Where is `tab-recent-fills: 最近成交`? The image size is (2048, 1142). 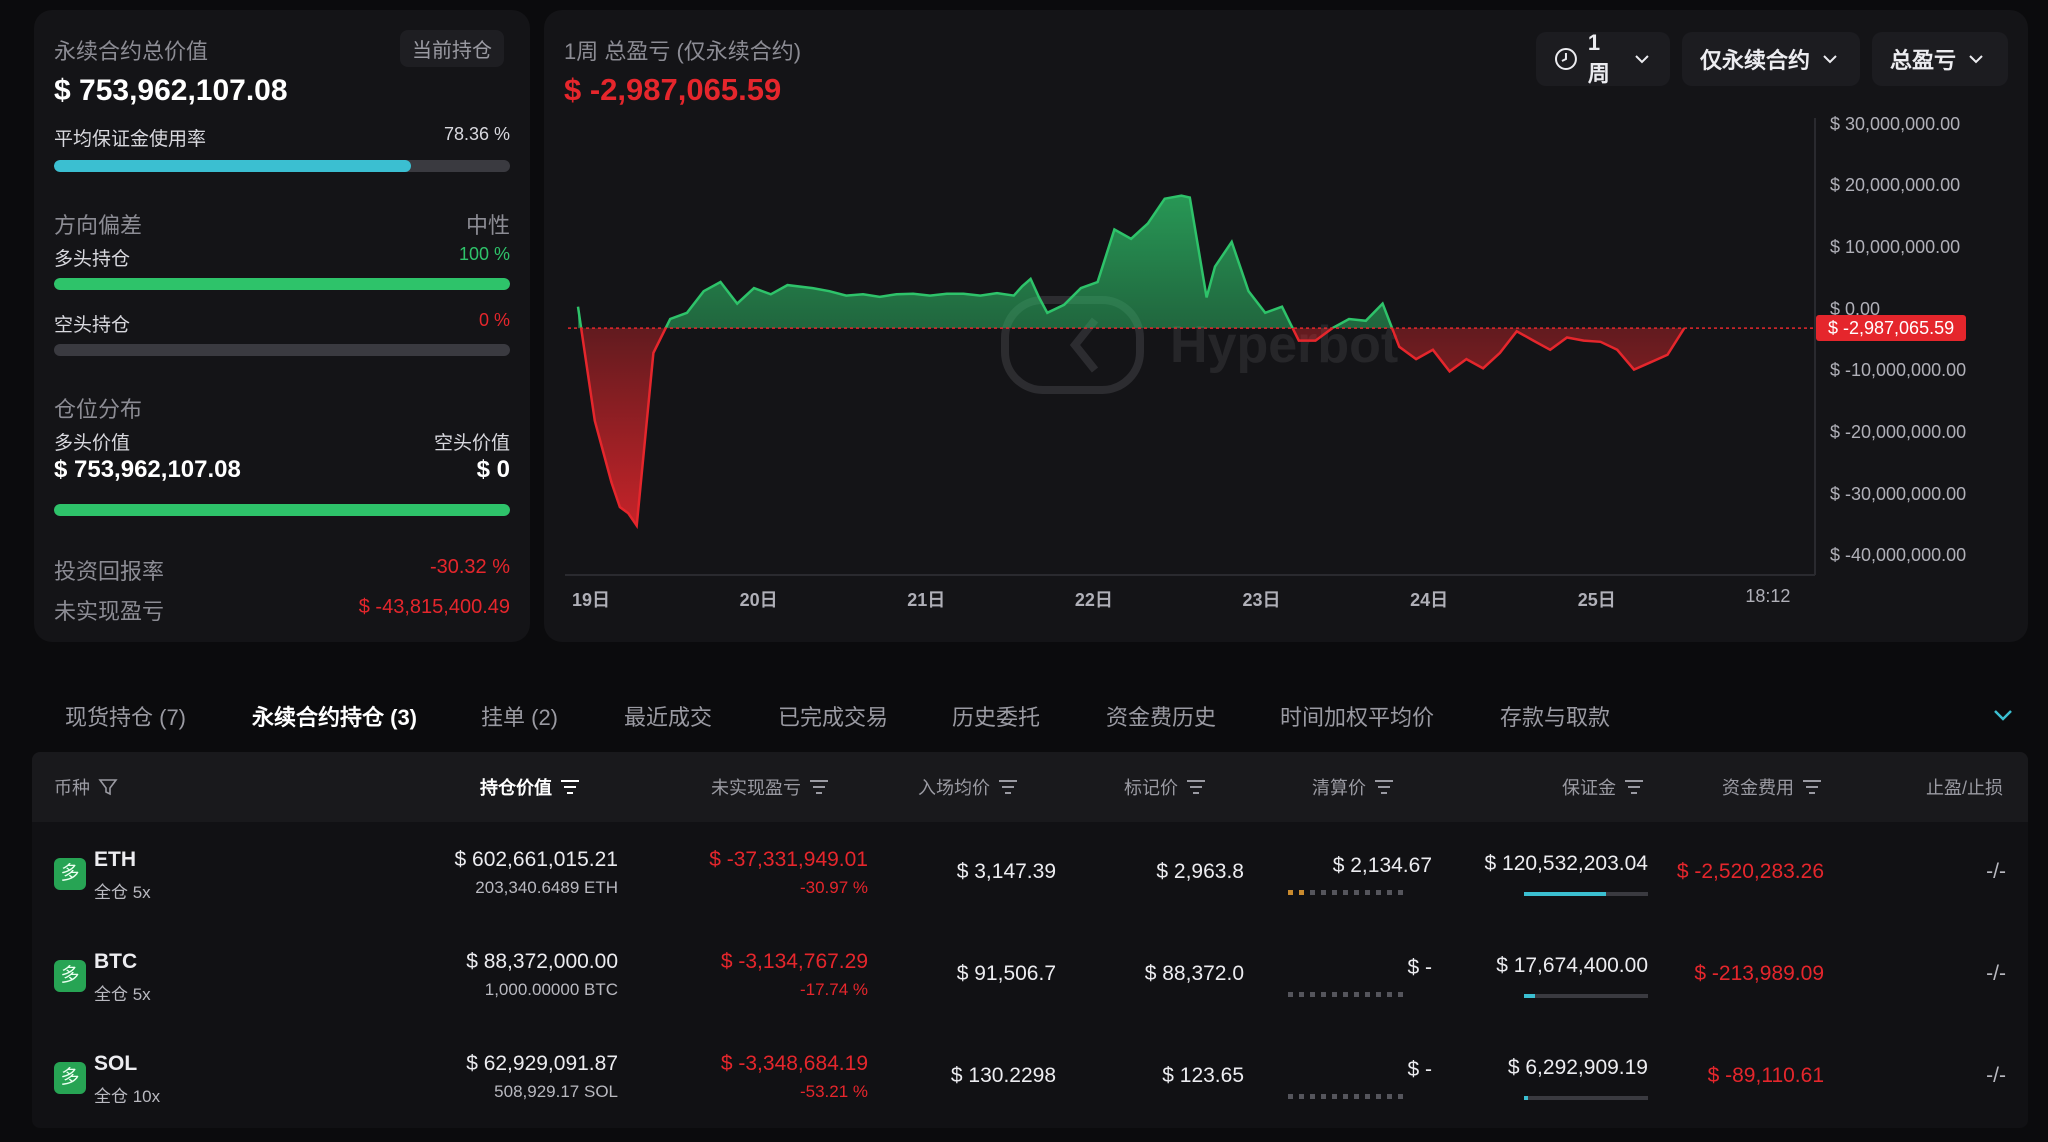 tab-recent-fills: 最近成交 is located at coordinates (668, 717).